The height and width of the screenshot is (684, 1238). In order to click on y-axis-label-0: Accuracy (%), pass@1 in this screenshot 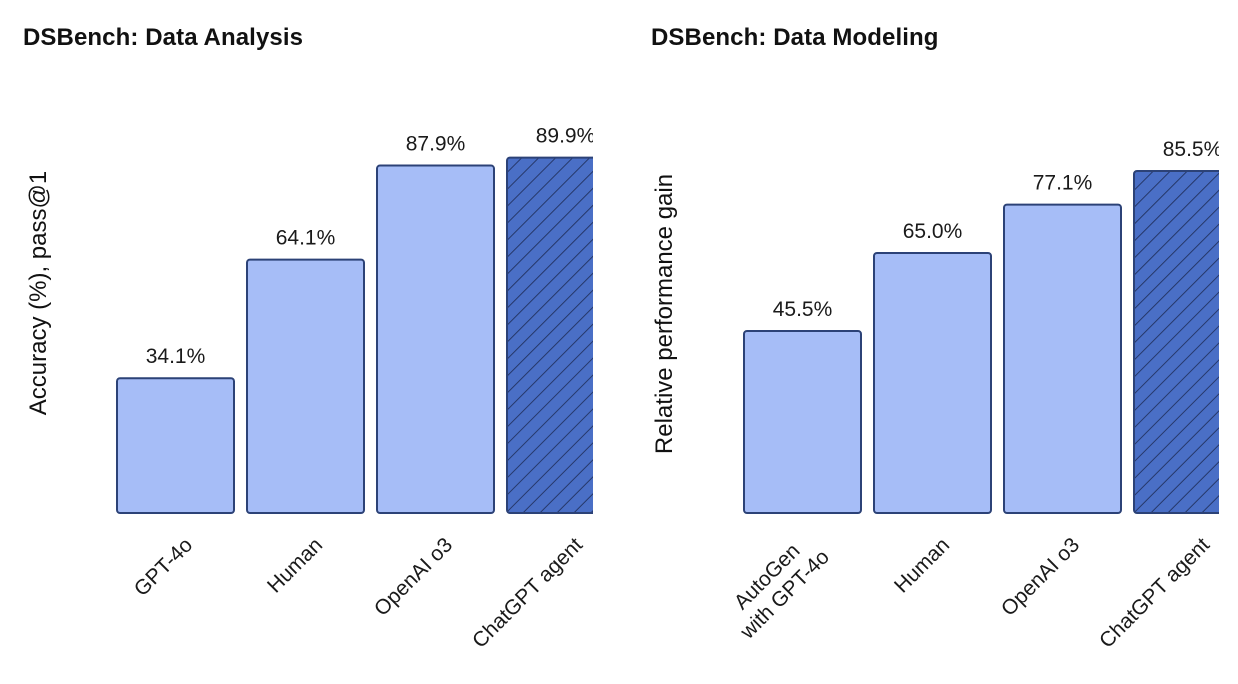, I will do `click(38, 293)`.